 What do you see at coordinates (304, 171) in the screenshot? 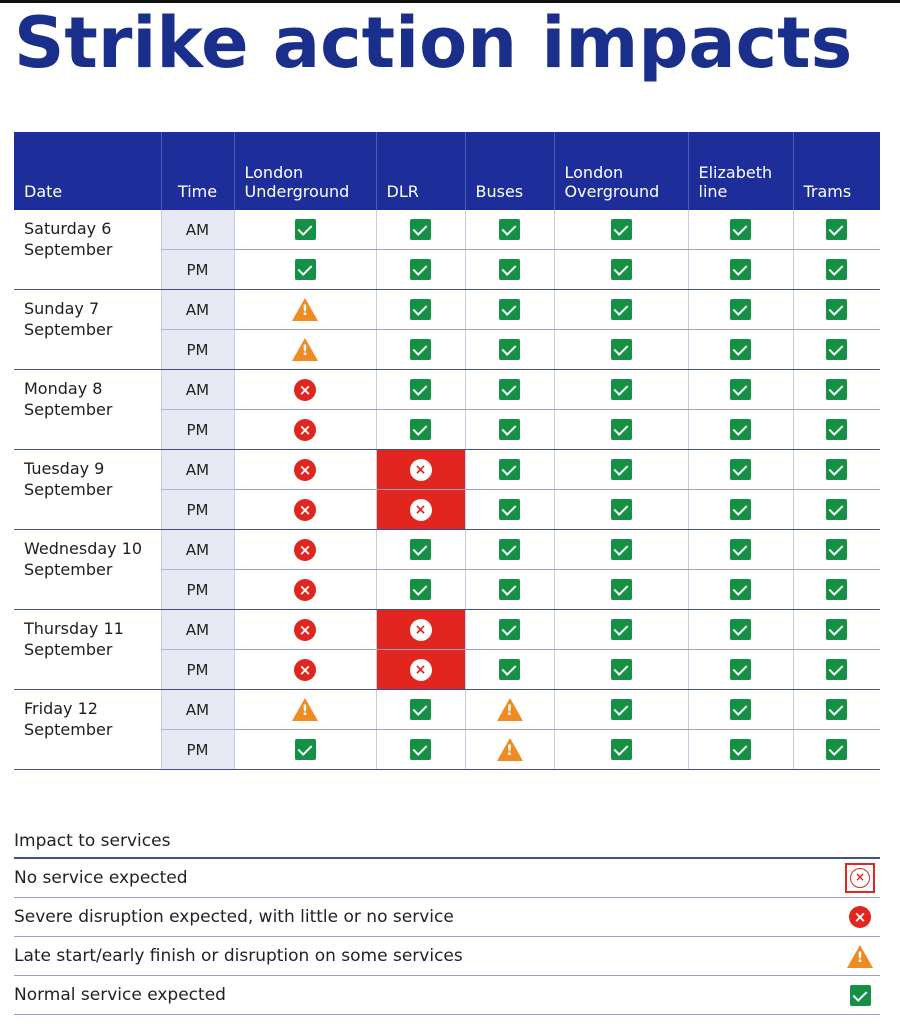
I see `header-london-underground: London Underground` at bounding box center [304, 171].